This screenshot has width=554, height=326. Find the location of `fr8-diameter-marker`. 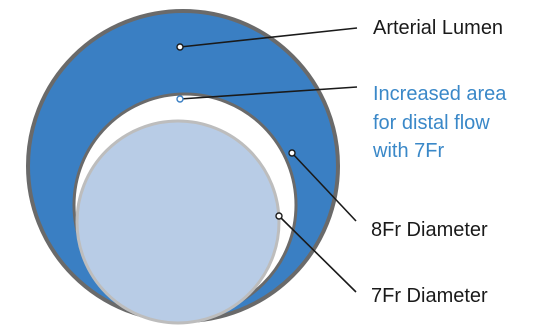

fr8-diameter-marker is located at coordinates (292, 153).